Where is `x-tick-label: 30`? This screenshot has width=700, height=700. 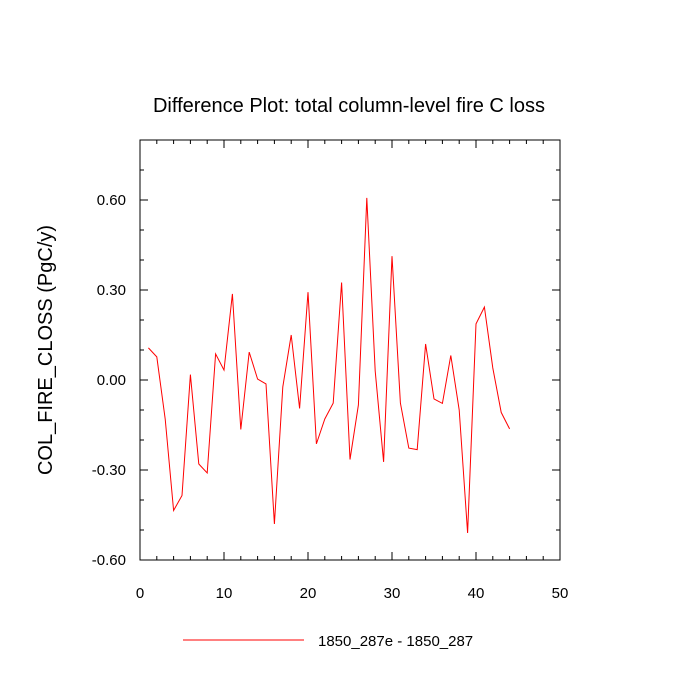 x-tick-label: 30 is located at coordinates (392, 593).